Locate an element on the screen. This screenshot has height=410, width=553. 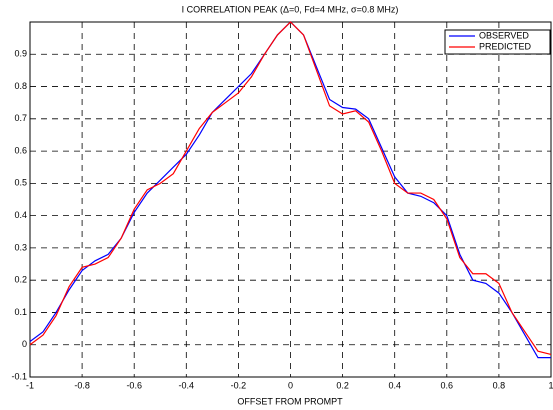
x-tick-label: 0.6 is located at coordinates (447, 385).